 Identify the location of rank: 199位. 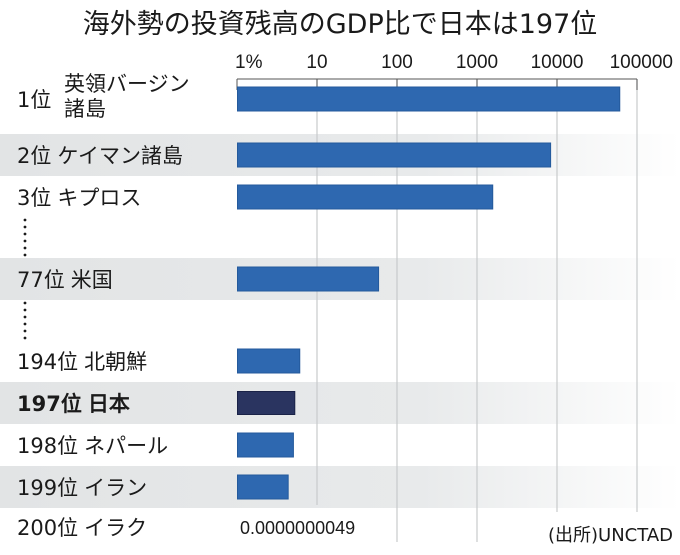
(47, 488).